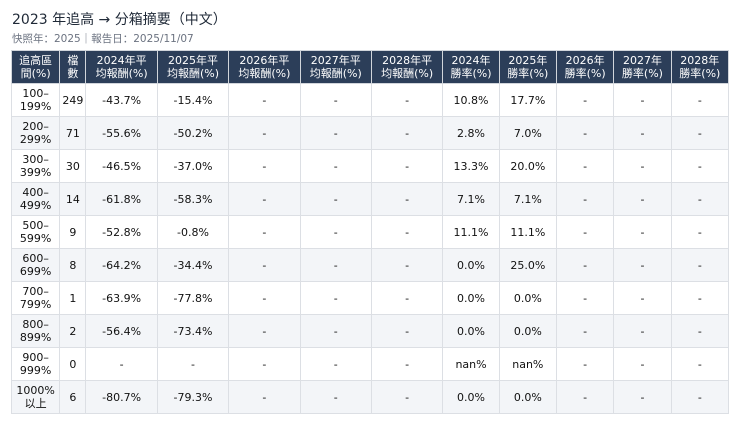 The width and height of the screenshot is (740, 424). Describe the element at coordinates (73, 73) in the screenshot. I see `column-header-line: 數` at that location.